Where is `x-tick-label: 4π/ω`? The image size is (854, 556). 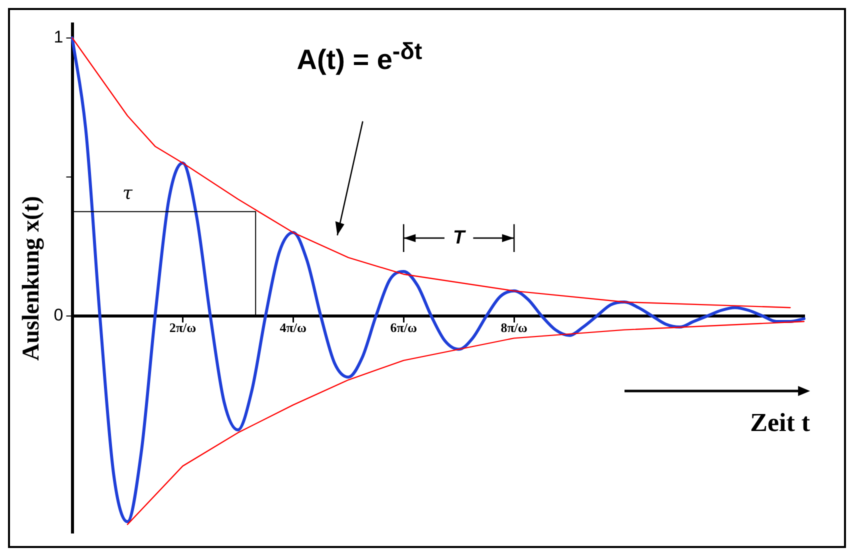 x-tick-label: 4π/ω is located at coordinates (293, 328).